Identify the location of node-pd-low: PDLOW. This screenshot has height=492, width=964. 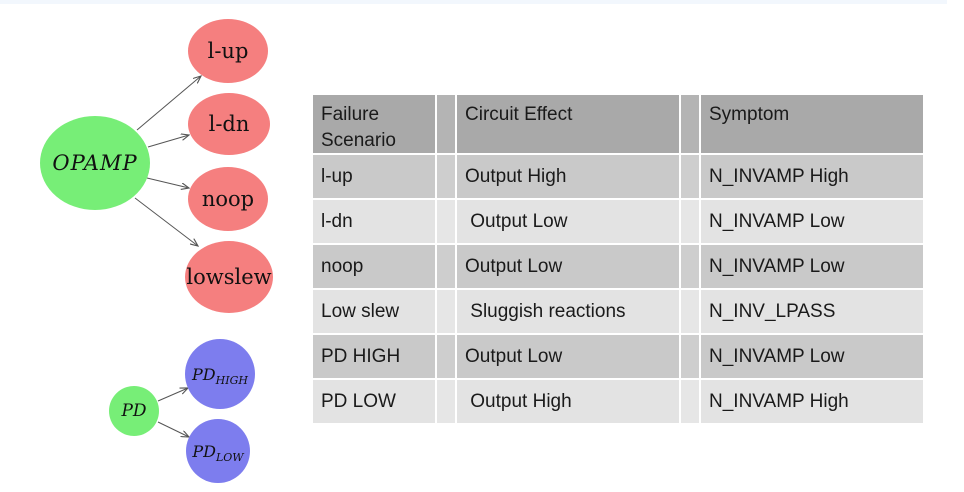
(218, 451).